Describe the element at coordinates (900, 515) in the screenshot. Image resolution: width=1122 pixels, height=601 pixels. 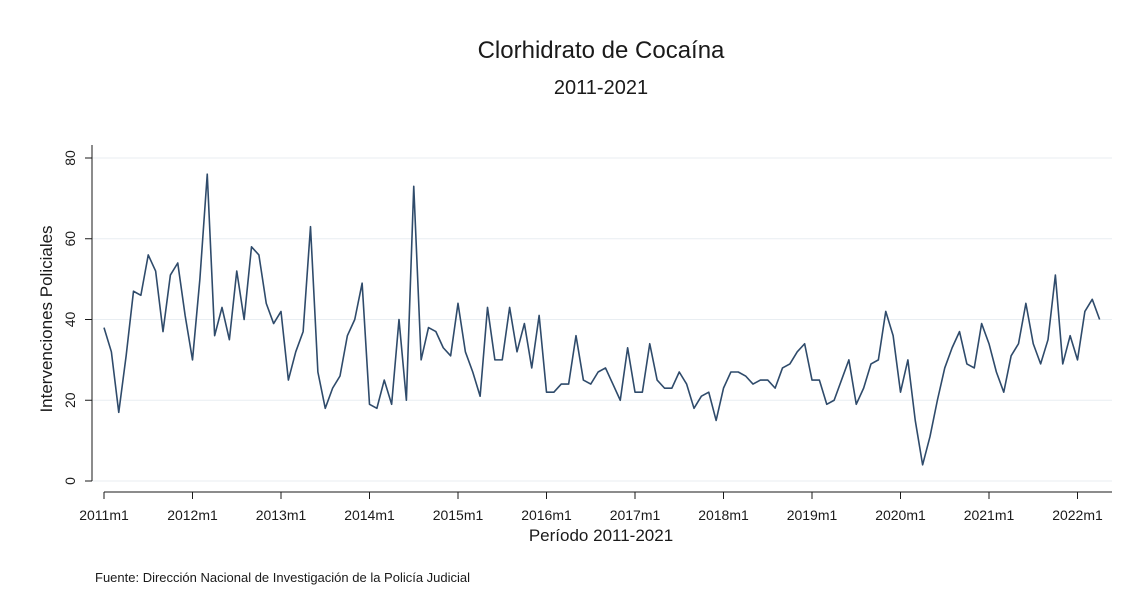
I see `x-tick-label-2020m1: 2020m1` at that location.